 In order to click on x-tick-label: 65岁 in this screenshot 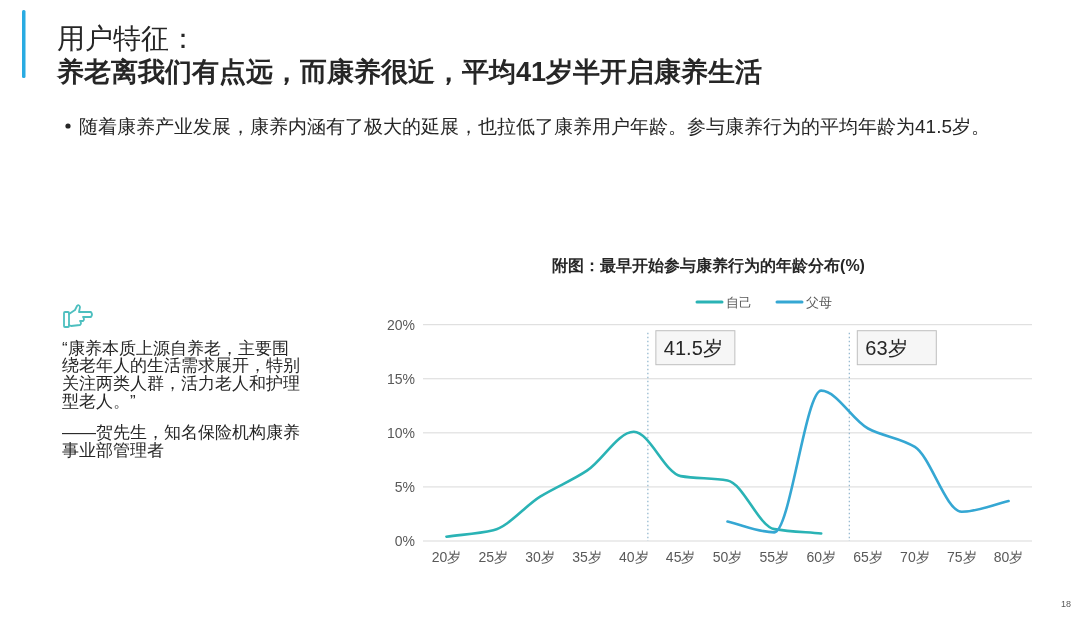, I will do `click(868, 557)`.